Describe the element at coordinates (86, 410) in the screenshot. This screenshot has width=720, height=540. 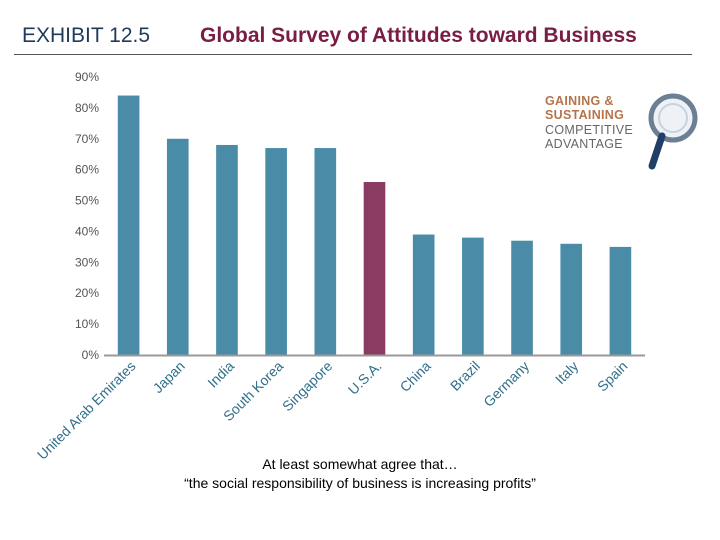
I see `x-category-label: United Arab Emirates` at that location.